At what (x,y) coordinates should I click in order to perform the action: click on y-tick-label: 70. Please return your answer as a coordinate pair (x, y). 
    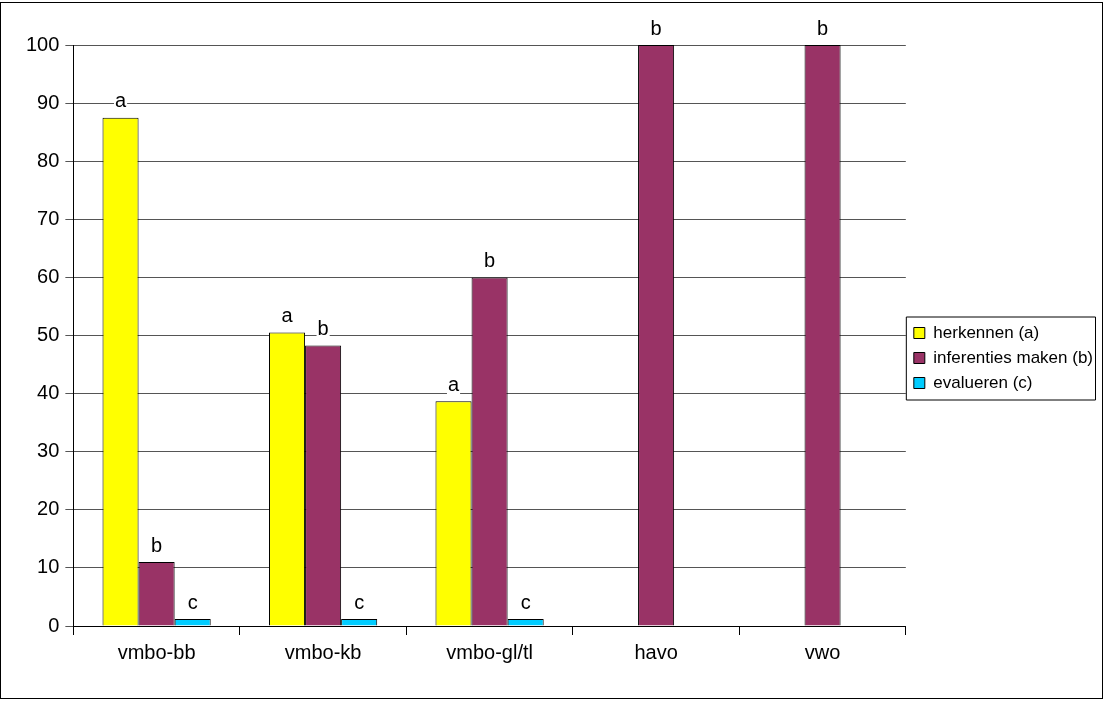
    Looking at the image, I should click on (48, 217).